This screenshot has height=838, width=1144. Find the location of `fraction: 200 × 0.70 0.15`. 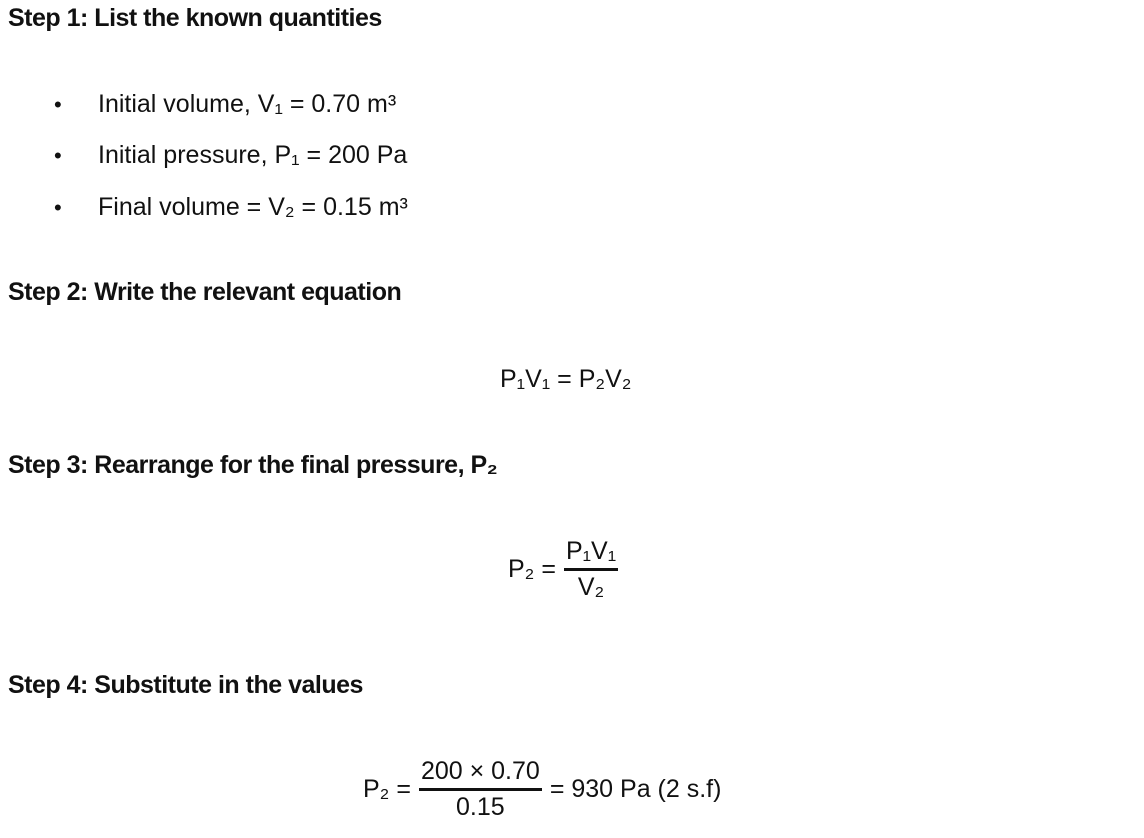

fraction: 200 × 0.70 0.15 is located at coordinates (480, 789).